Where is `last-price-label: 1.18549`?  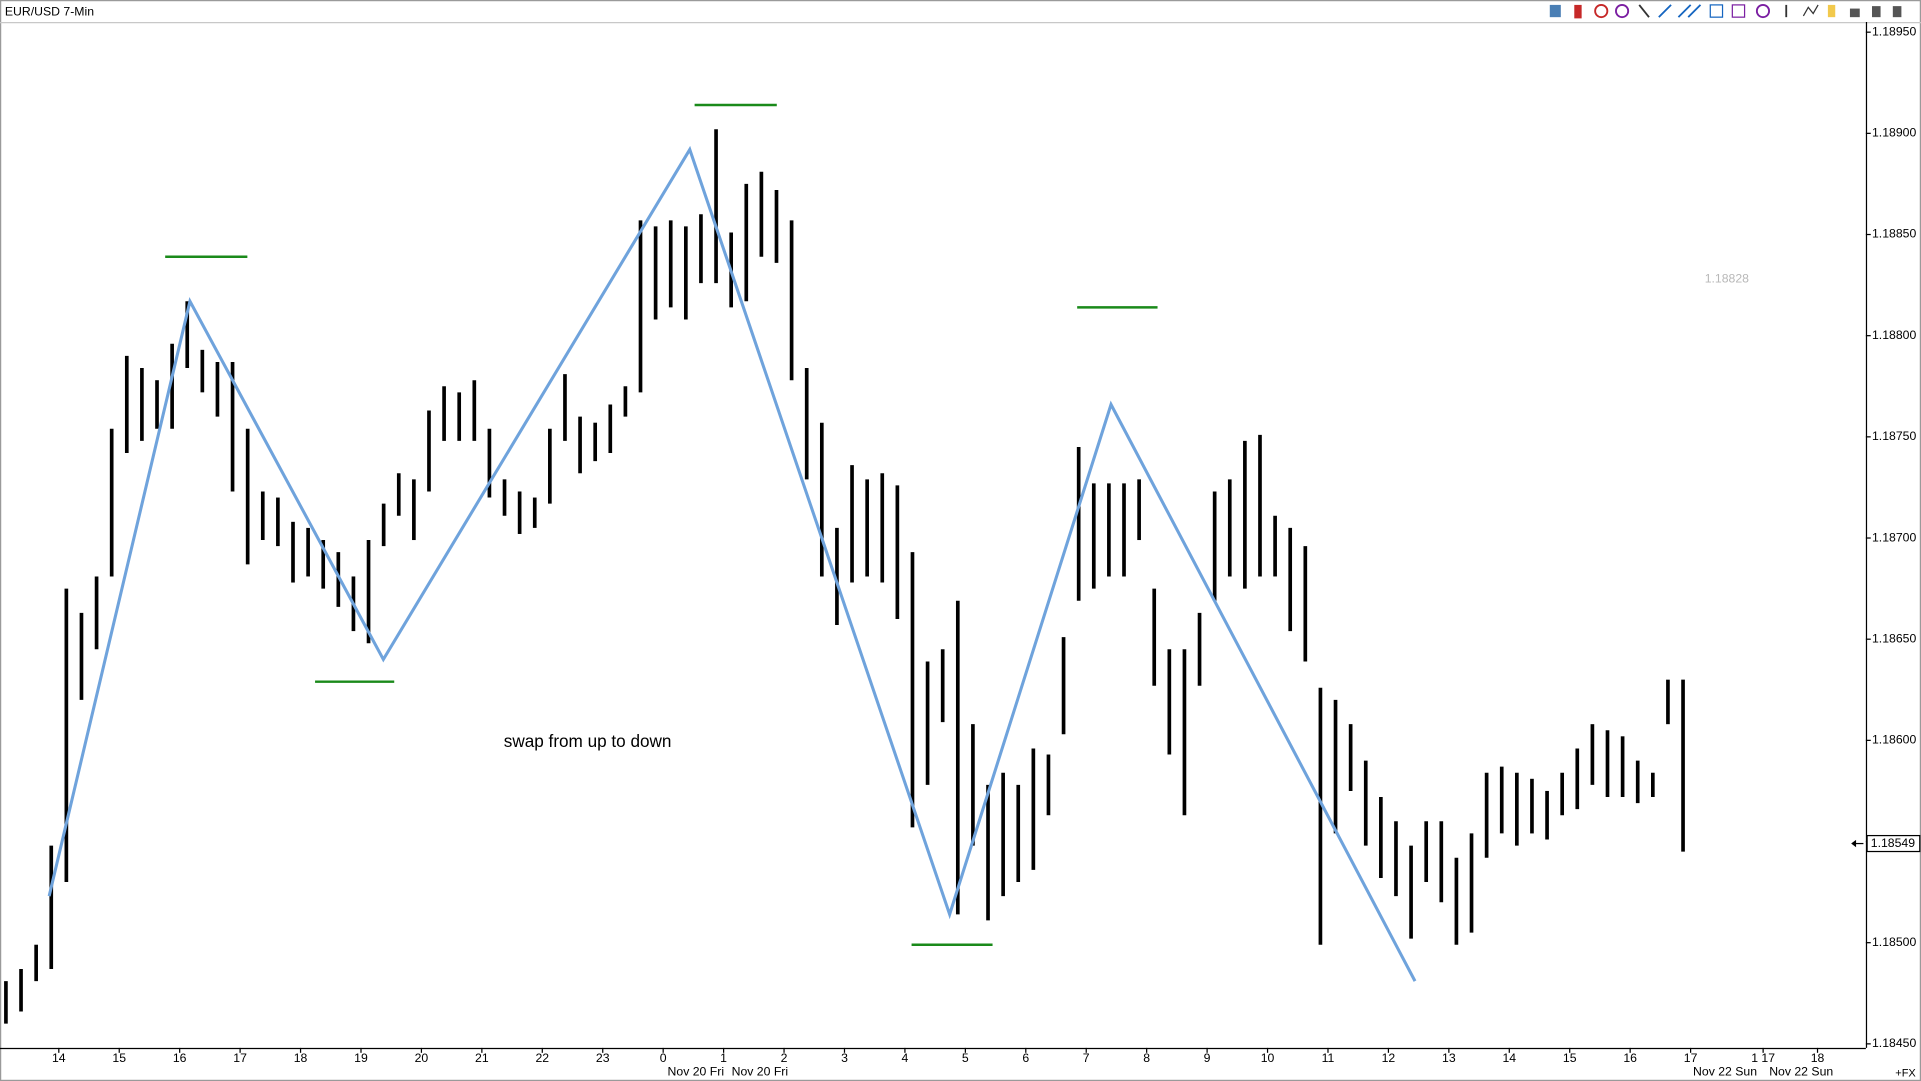 last-price-label: 1.18549 is located at coordinates (1893, 843).